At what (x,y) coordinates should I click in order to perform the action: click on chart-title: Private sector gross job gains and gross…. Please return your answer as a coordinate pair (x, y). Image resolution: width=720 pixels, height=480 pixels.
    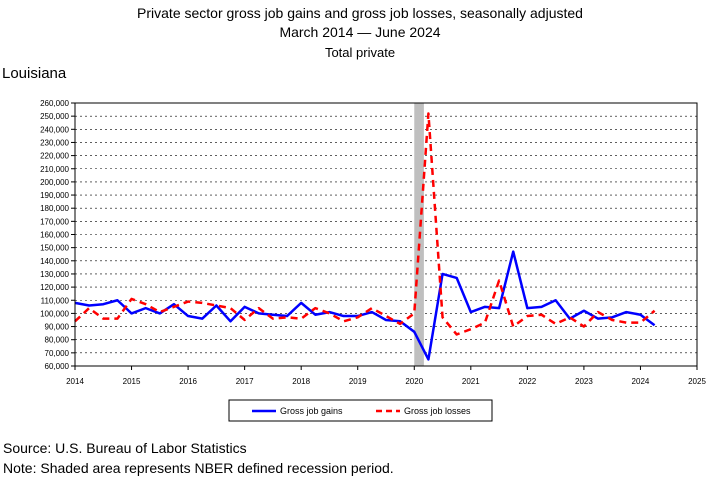
    Looking at the image, I should click on (360, 13).